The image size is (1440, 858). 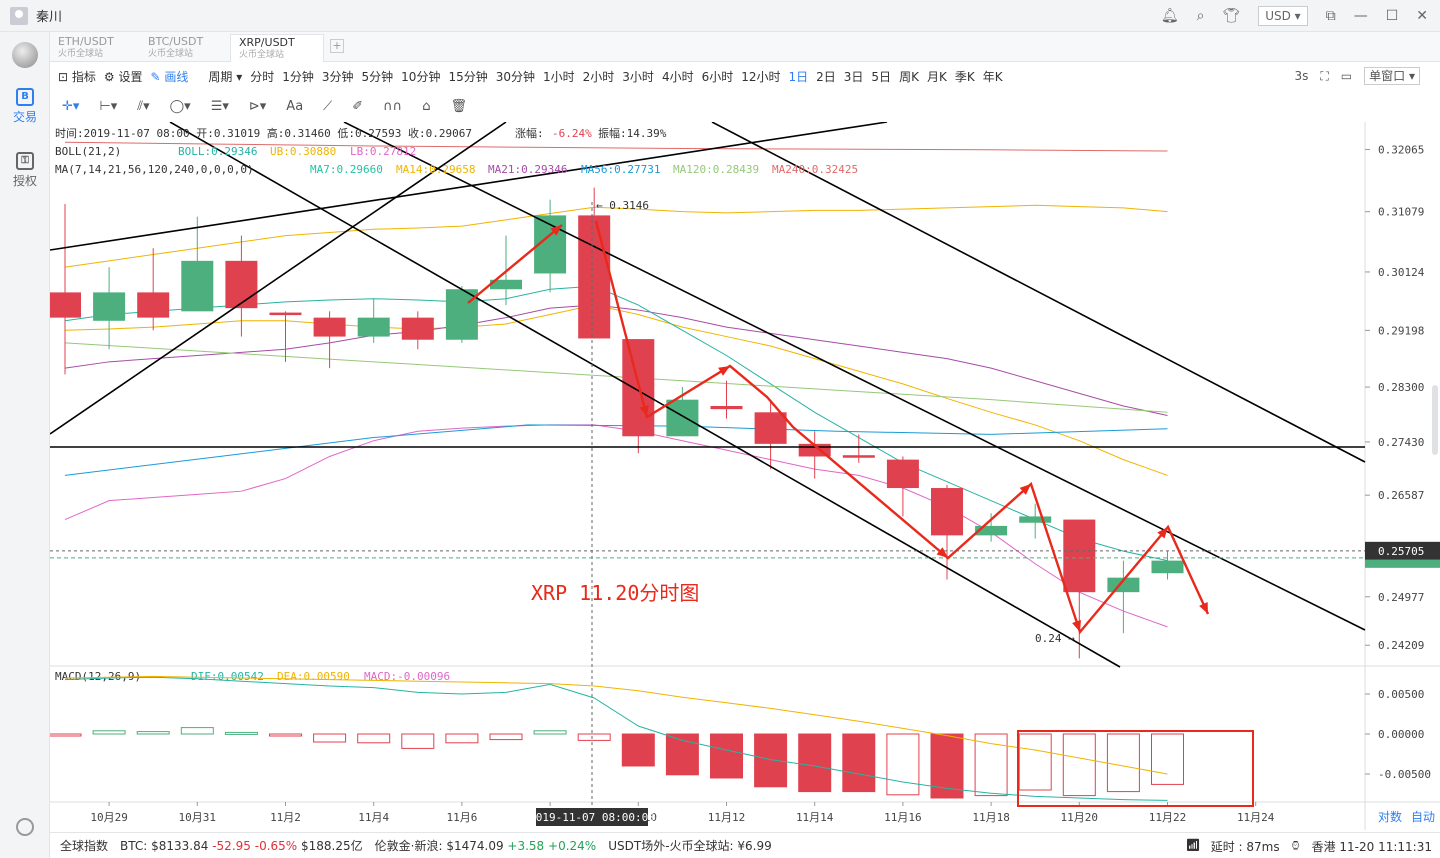 I want to click on window-mode-select: 单窗口 ▾, so click(x=1392, y=76).